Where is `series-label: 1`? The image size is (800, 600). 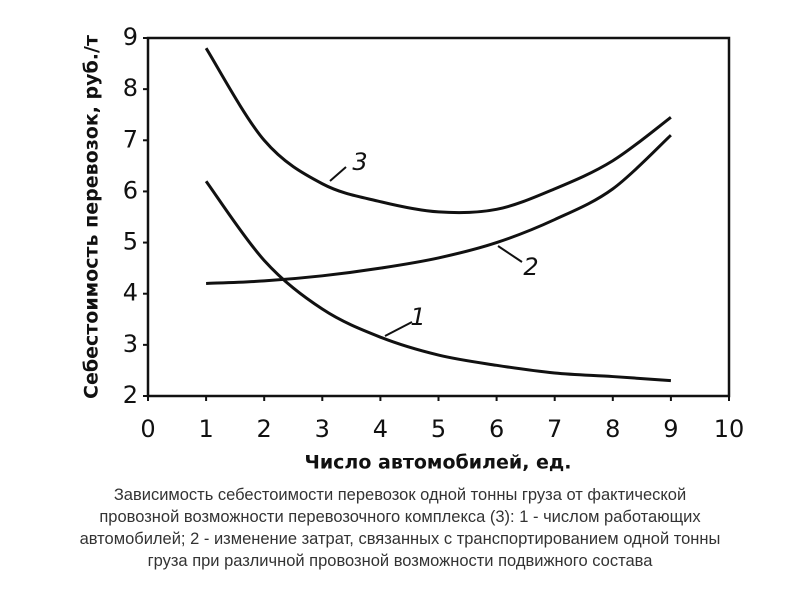 series-label: 1 is located at coordinates (417, 317).